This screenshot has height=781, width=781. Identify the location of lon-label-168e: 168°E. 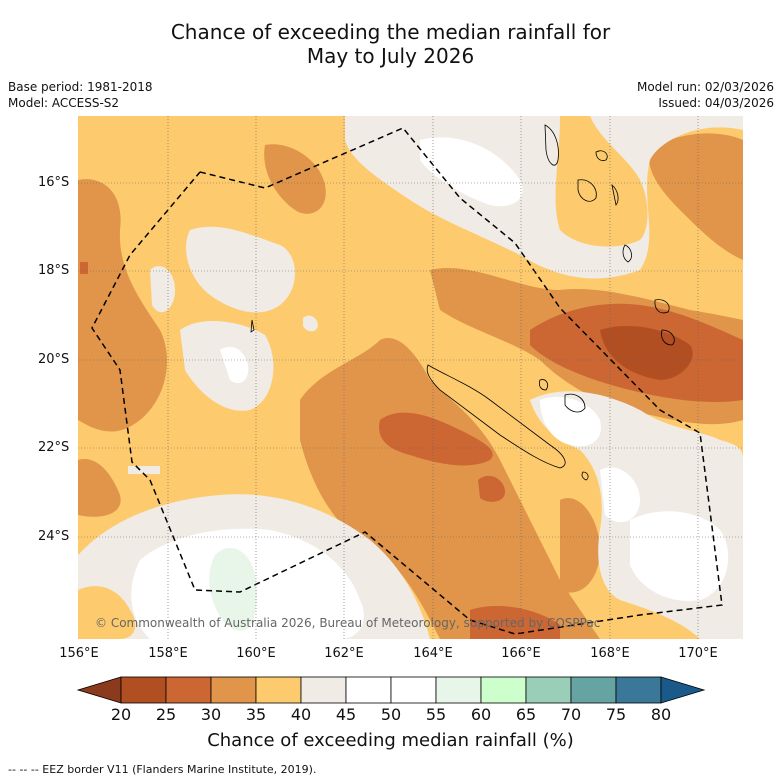
(610, 653).